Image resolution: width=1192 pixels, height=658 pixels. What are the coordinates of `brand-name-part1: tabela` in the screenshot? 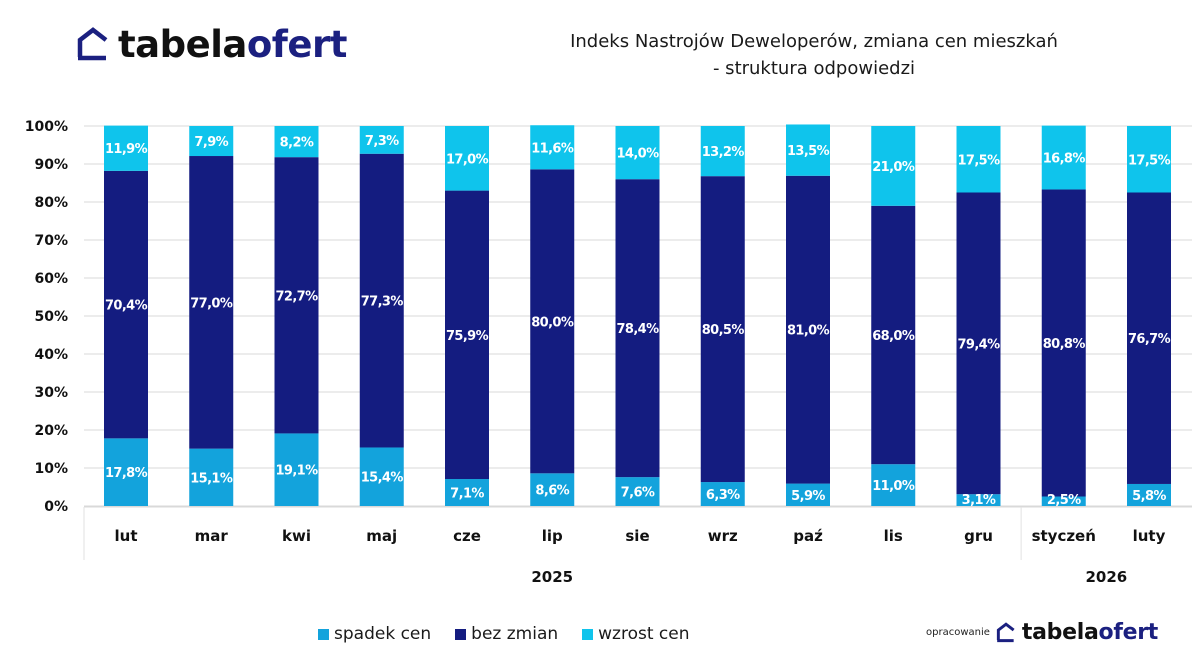 It's located at (182, 44).